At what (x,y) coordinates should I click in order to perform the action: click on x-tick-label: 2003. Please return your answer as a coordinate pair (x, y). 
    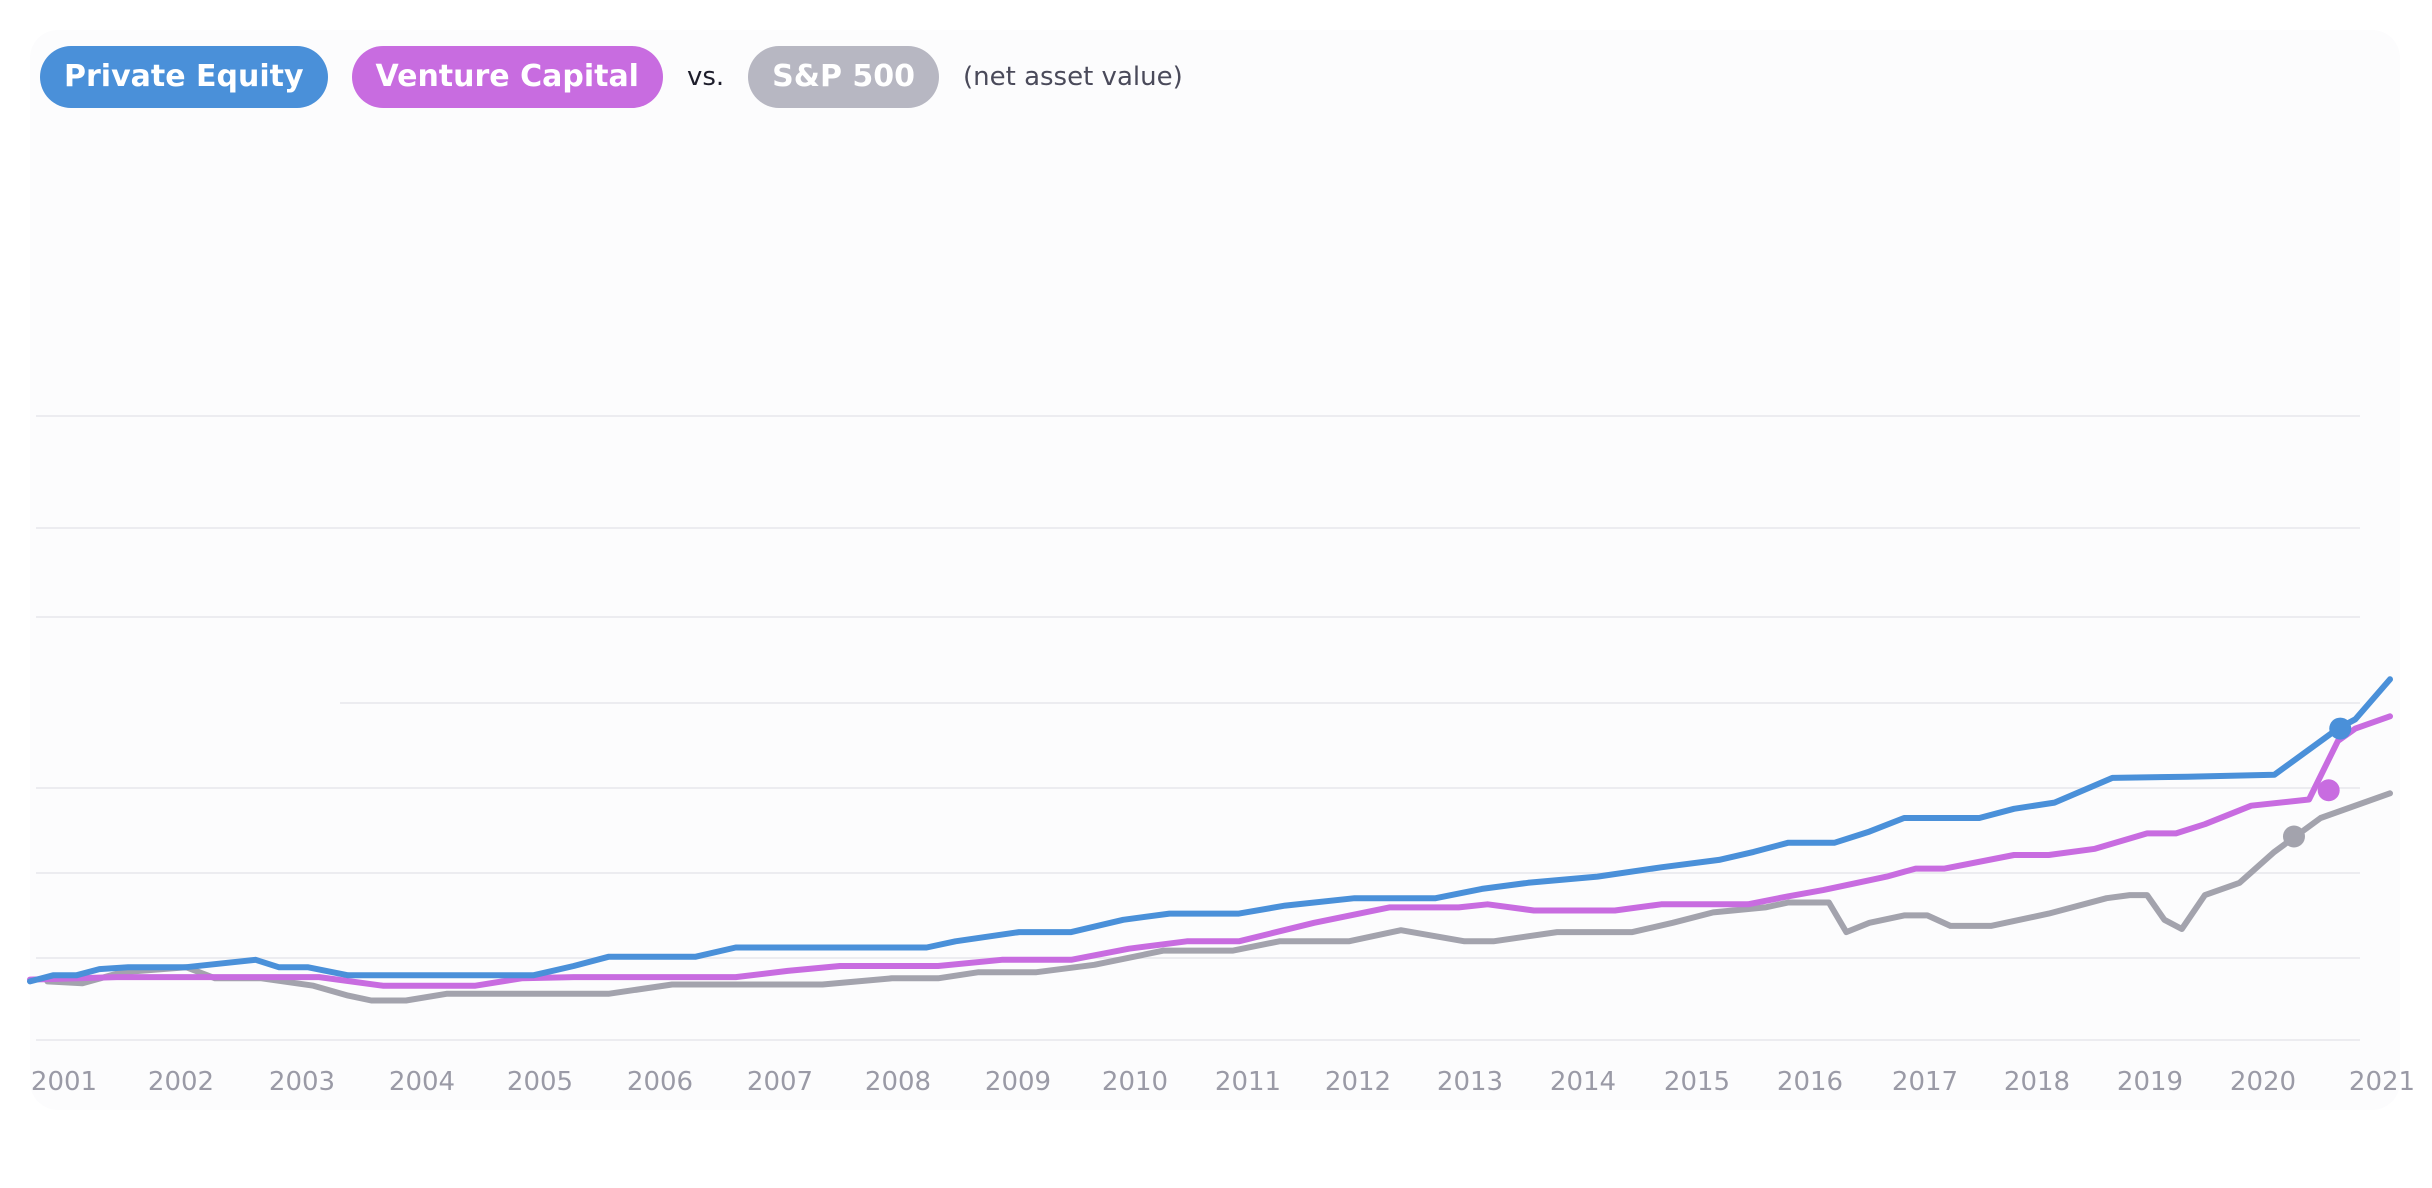
    Looking at the image, I should click on (302, 1082).